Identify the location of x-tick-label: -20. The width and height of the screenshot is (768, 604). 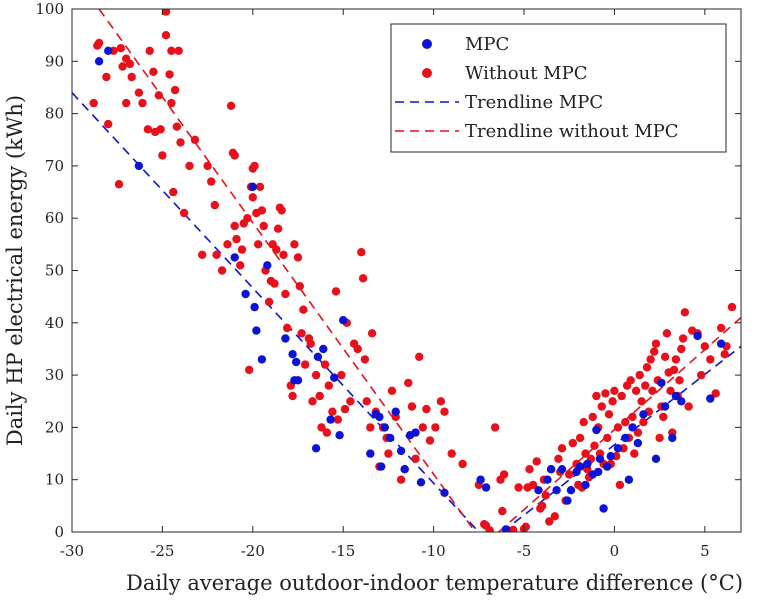
(253, 551).